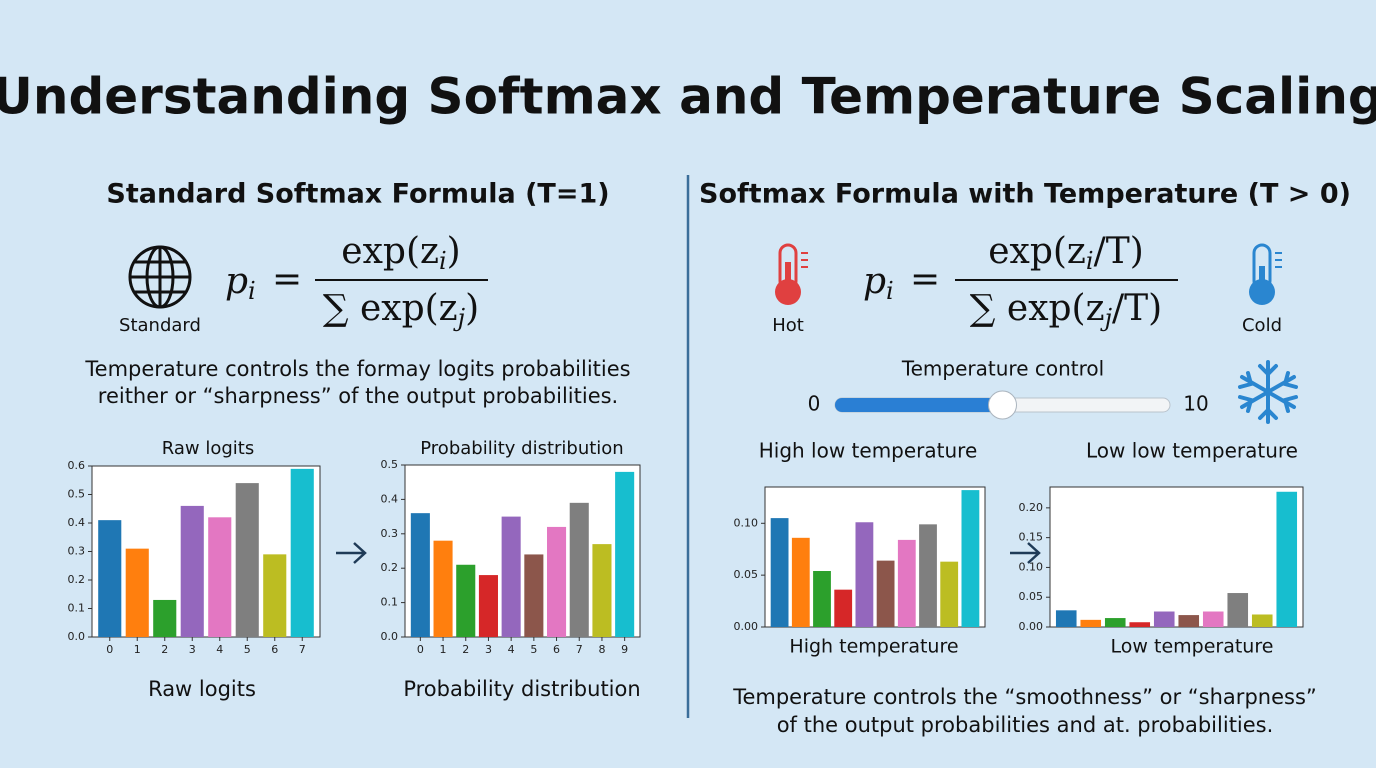 The width and height of the screenshot is (1376, 768). I want to click on slider-max: 10, so click(1195, 404).